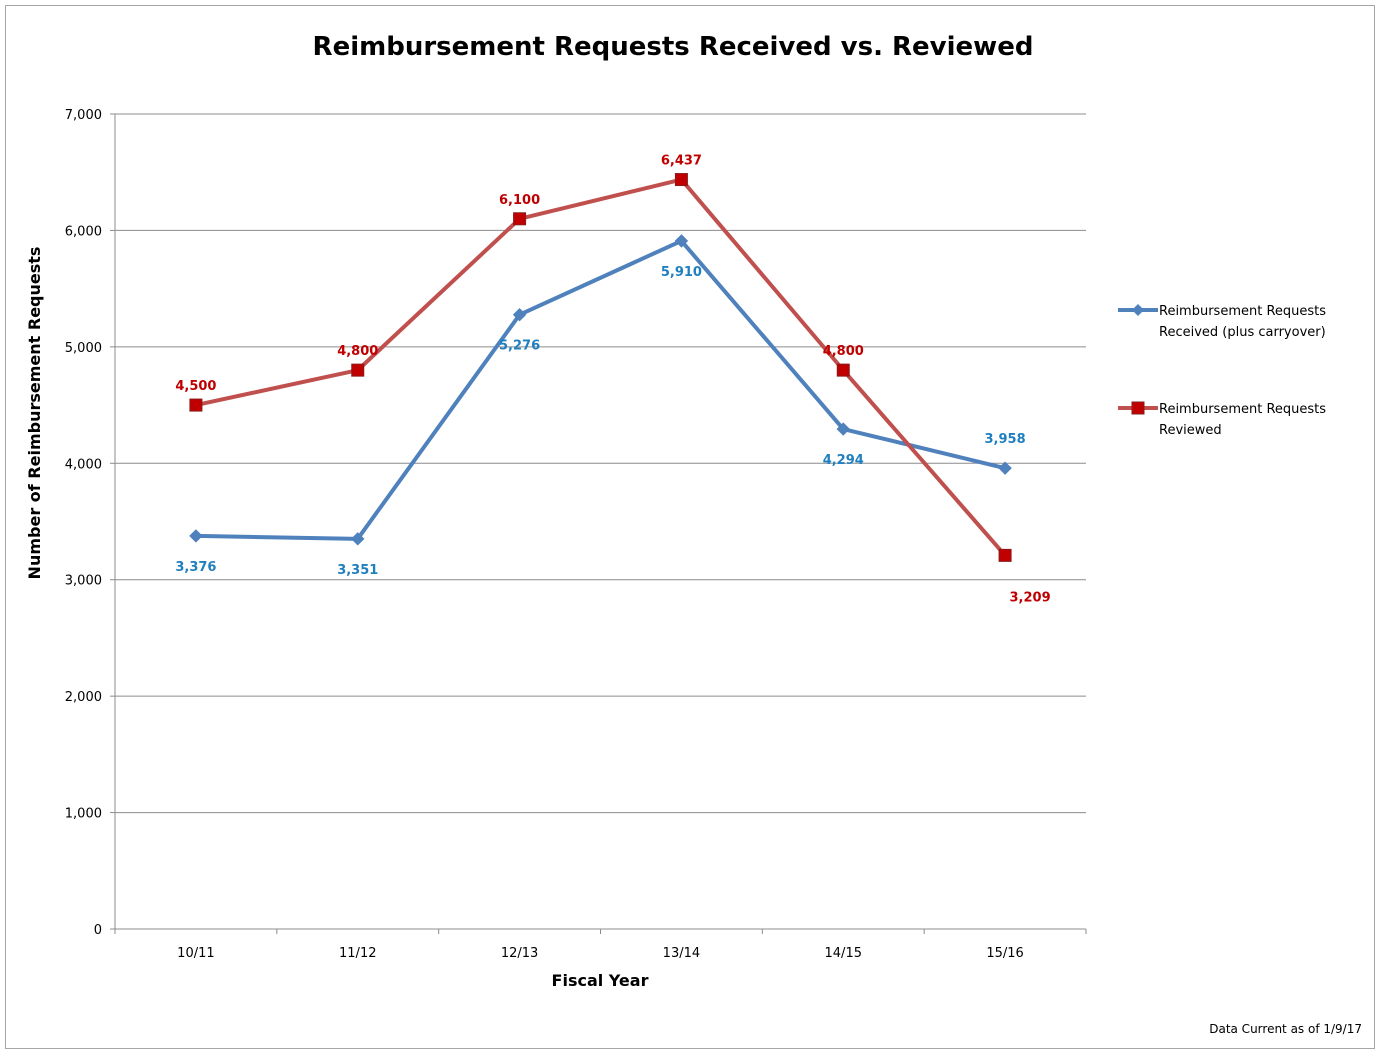 Image resolution: width=1382 pixels, height=1055 pixels. What do you see at coordinates (600, 953) in the screenshot?
I see `x-tick-labels: 10/11 11/12 12/13 13/14 14/15 15/16` at bounding box center [600, 953].